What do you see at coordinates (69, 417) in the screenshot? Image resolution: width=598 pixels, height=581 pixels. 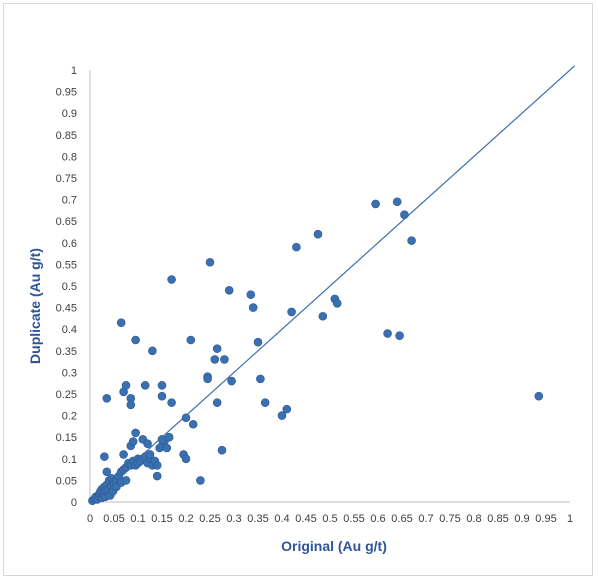 I see `y-tick-label: 0.2` at bounding box center [69, 417].